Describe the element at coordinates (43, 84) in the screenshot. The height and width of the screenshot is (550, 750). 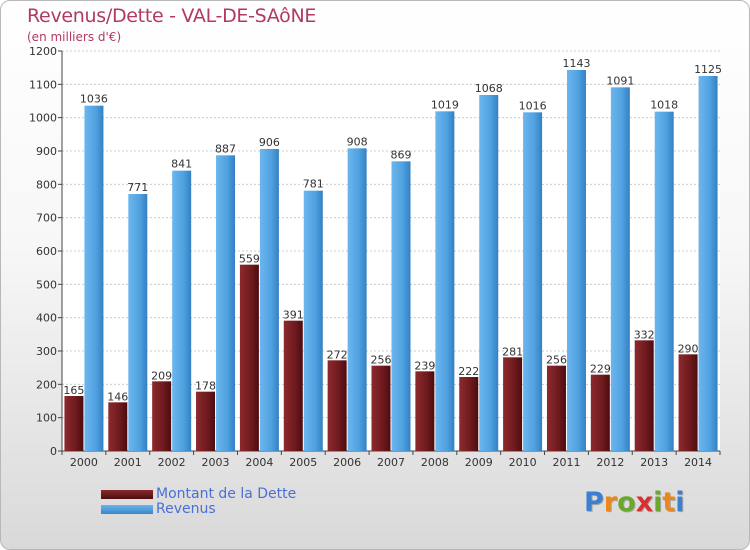
I see `y-tick-label: 1100` at that location.